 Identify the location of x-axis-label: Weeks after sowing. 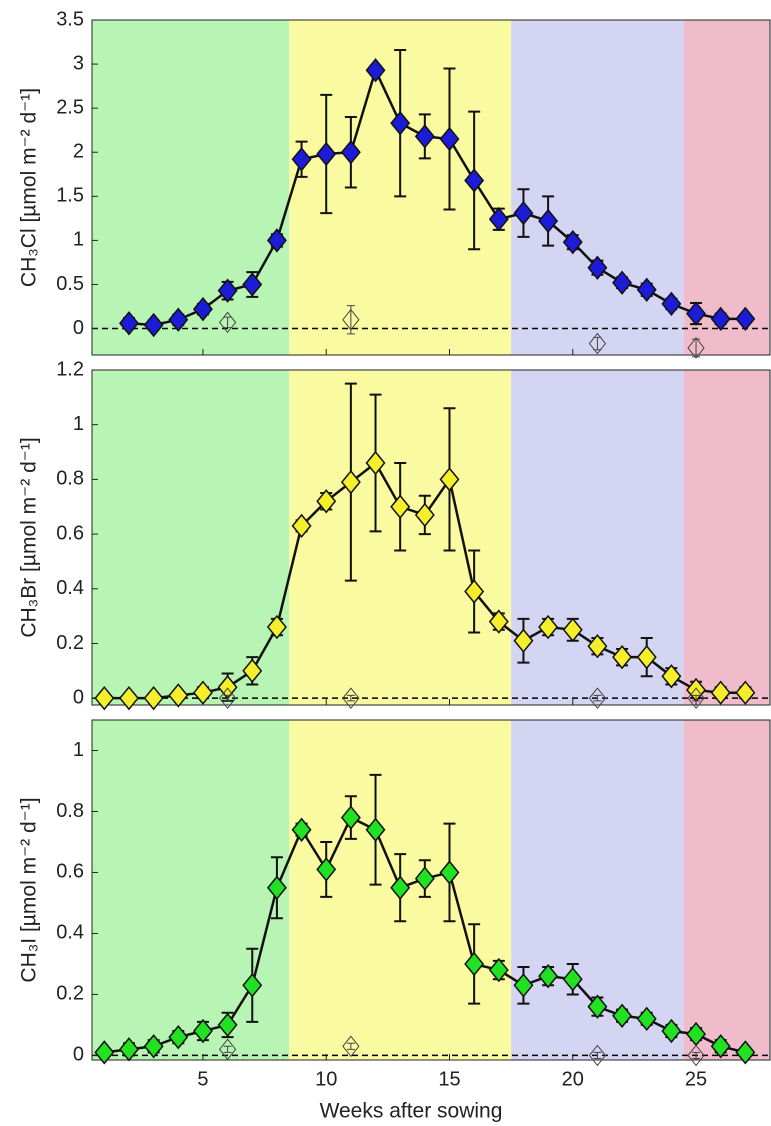
(411, 1111).